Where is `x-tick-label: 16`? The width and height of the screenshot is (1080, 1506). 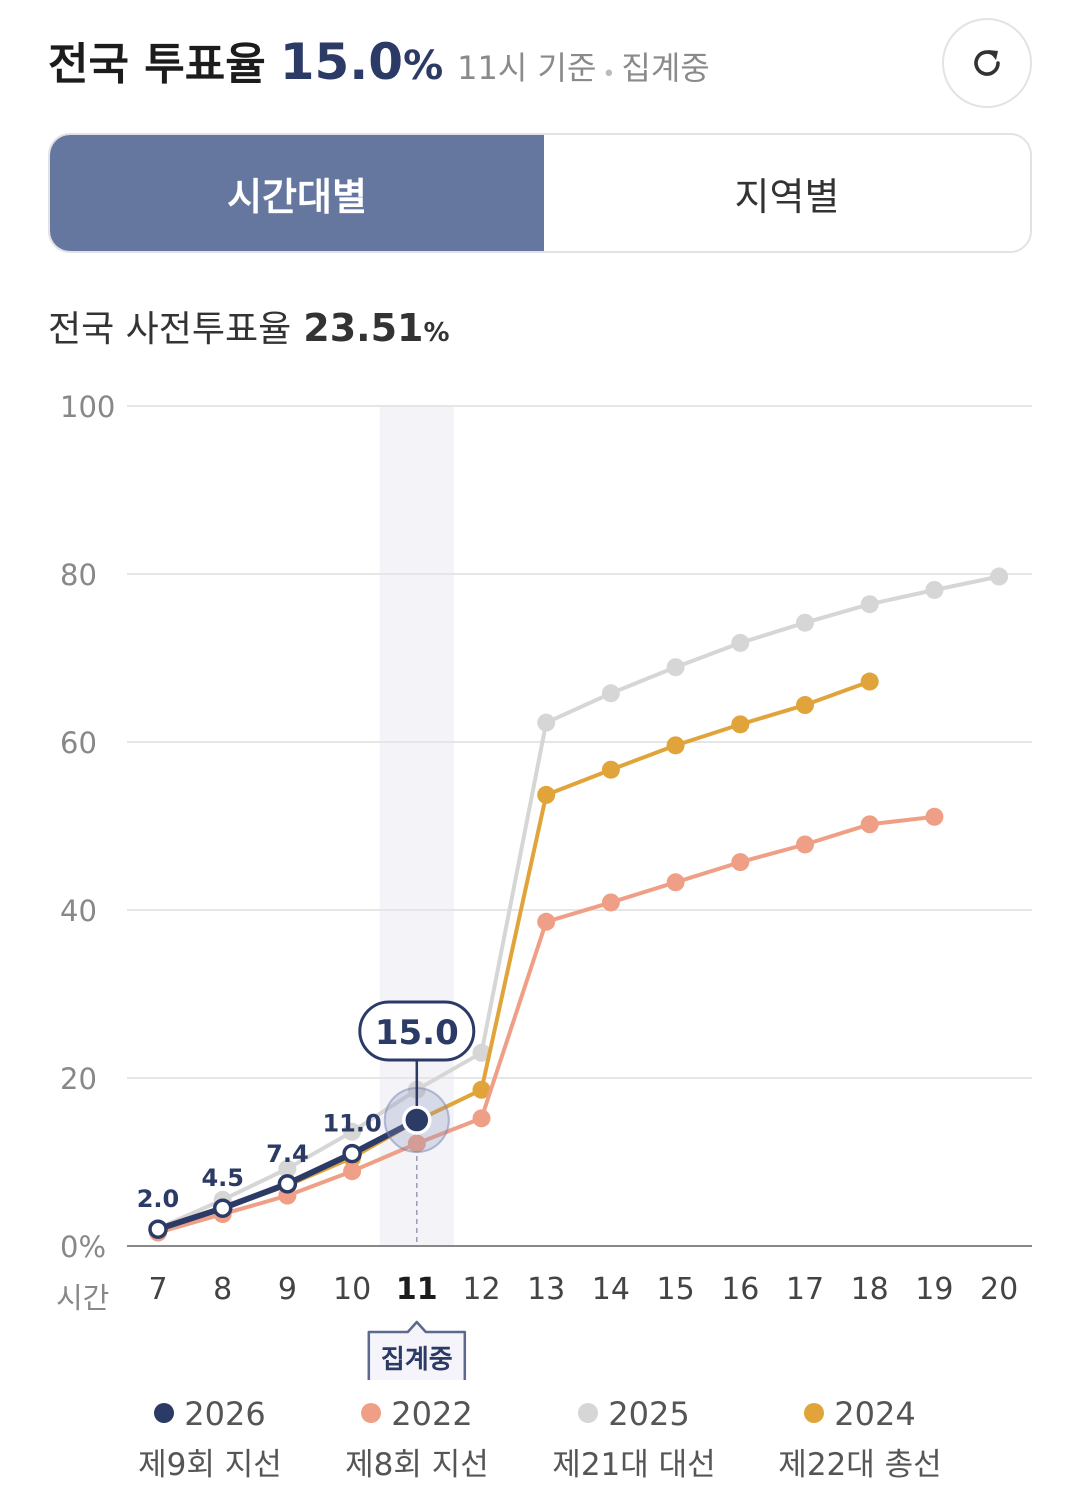
x-tick-label: 16 is located at coordinates (740, 1289).